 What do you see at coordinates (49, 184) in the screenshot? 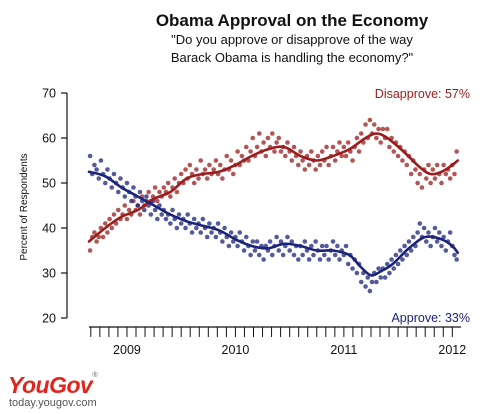
I see `y-tick-label-50: 50` at bounding box center [49, 184].